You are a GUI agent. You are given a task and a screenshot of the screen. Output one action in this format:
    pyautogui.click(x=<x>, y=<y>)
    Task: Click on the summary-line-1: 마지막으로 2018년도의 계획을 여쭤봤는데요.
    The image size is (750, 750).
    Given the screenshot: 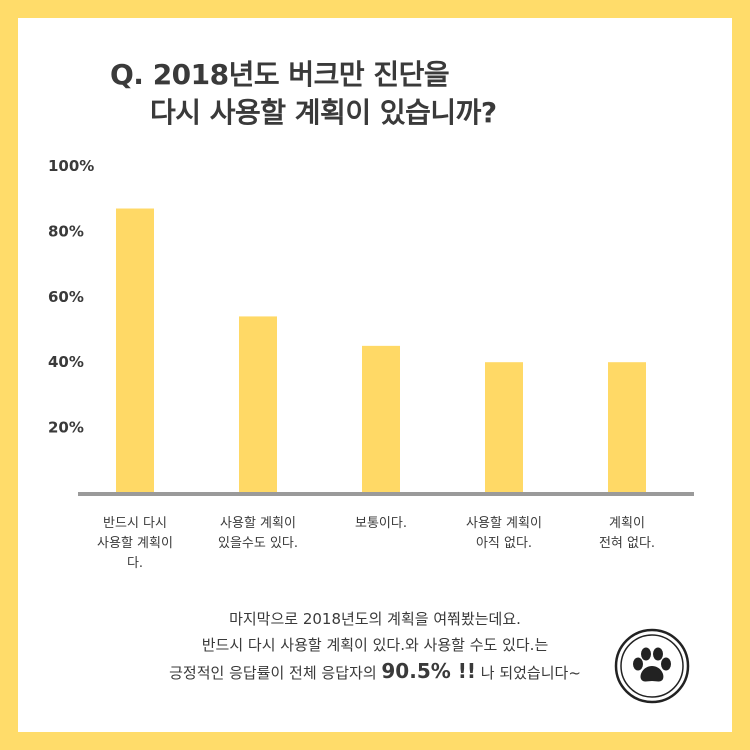 What is the action you would take?
    pyautogui.click(x=375, y=619)
    